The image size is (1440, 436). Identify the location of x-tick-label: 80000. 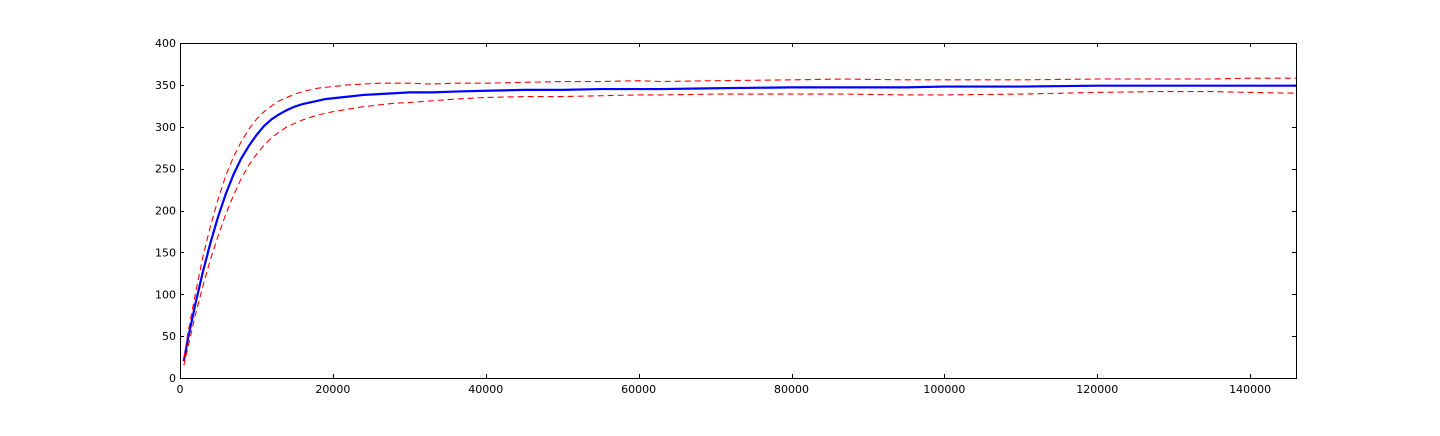
(791, 389).